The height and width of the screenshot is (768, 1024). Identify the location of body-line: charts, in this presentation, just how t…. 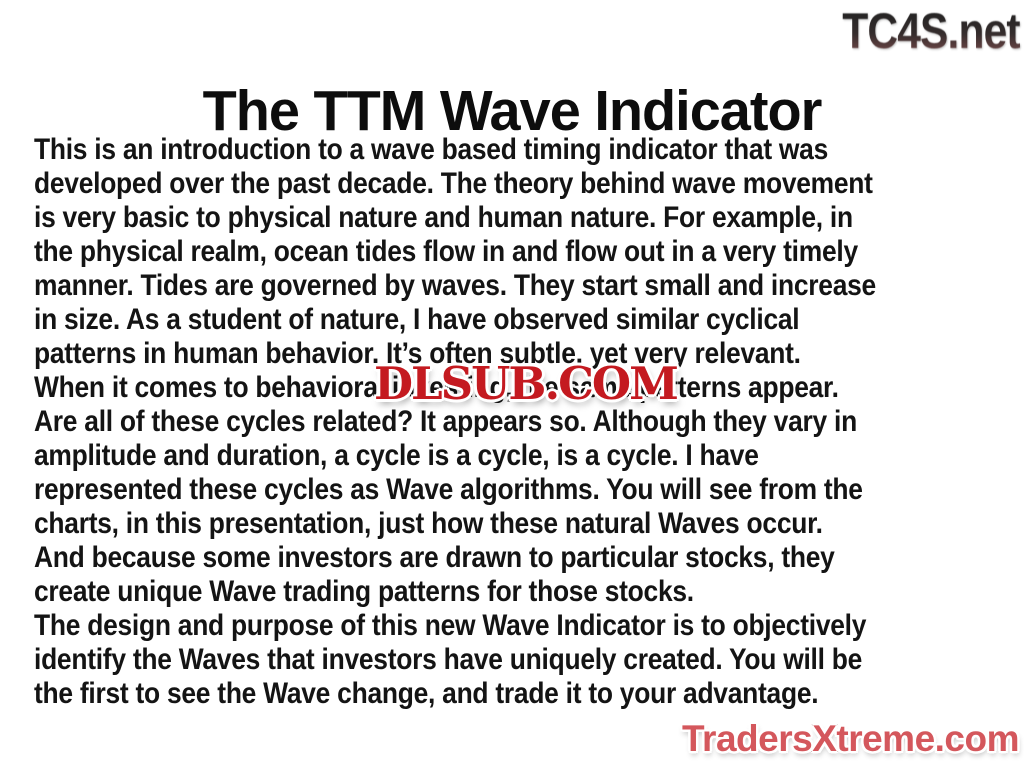
(428, 523).